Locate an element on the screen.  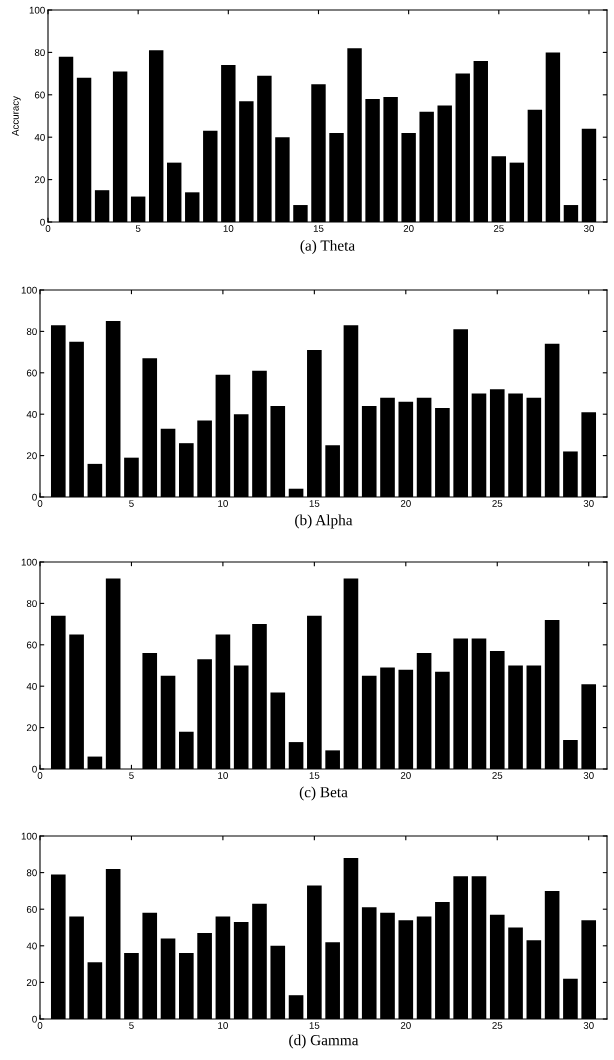
text: (d) Gamma is located at coordinates (324, 1041).